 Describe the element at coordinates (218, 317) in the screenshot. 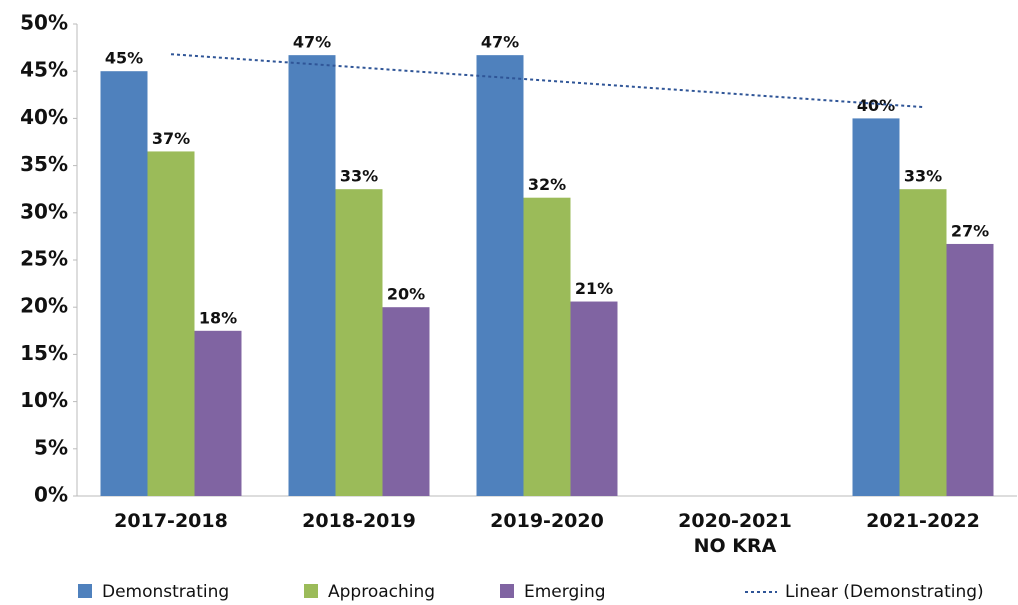

I see `data-label: 18%` at that location.